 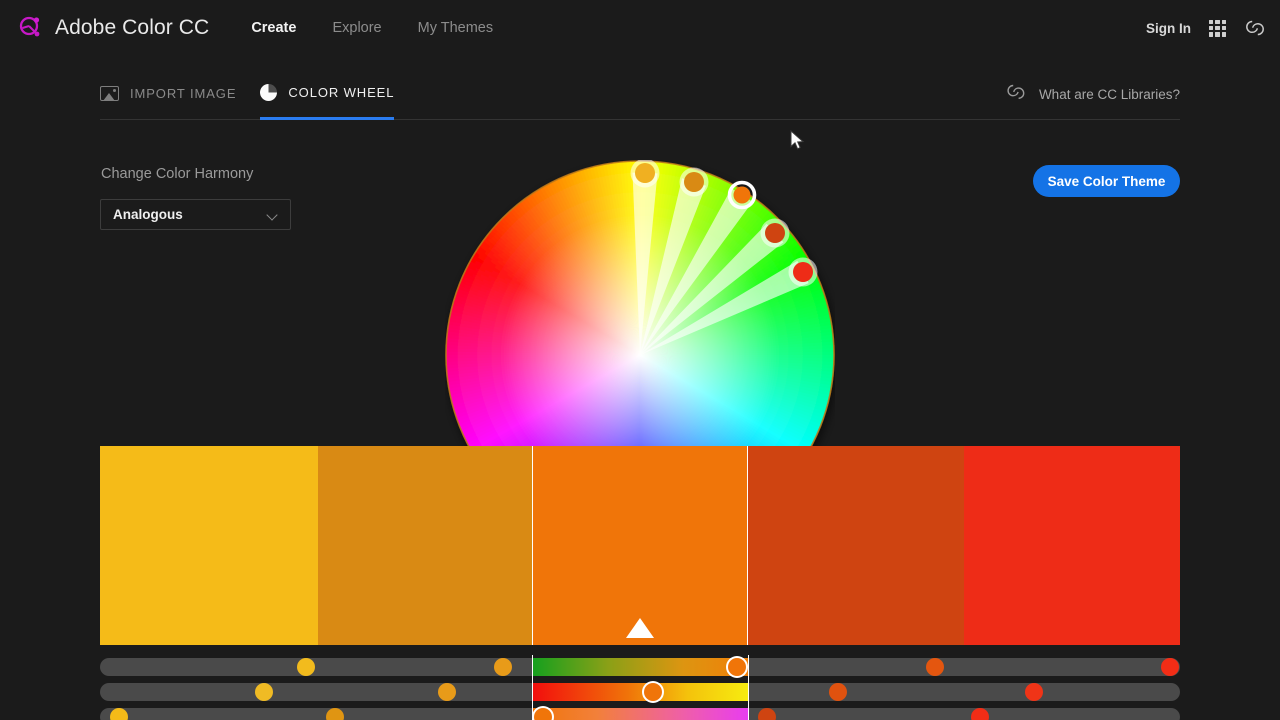 What do you see at coordinates (1217, 28) in the screenshot?
I see `app-grid-icon` at bounding box center [1217, 28].